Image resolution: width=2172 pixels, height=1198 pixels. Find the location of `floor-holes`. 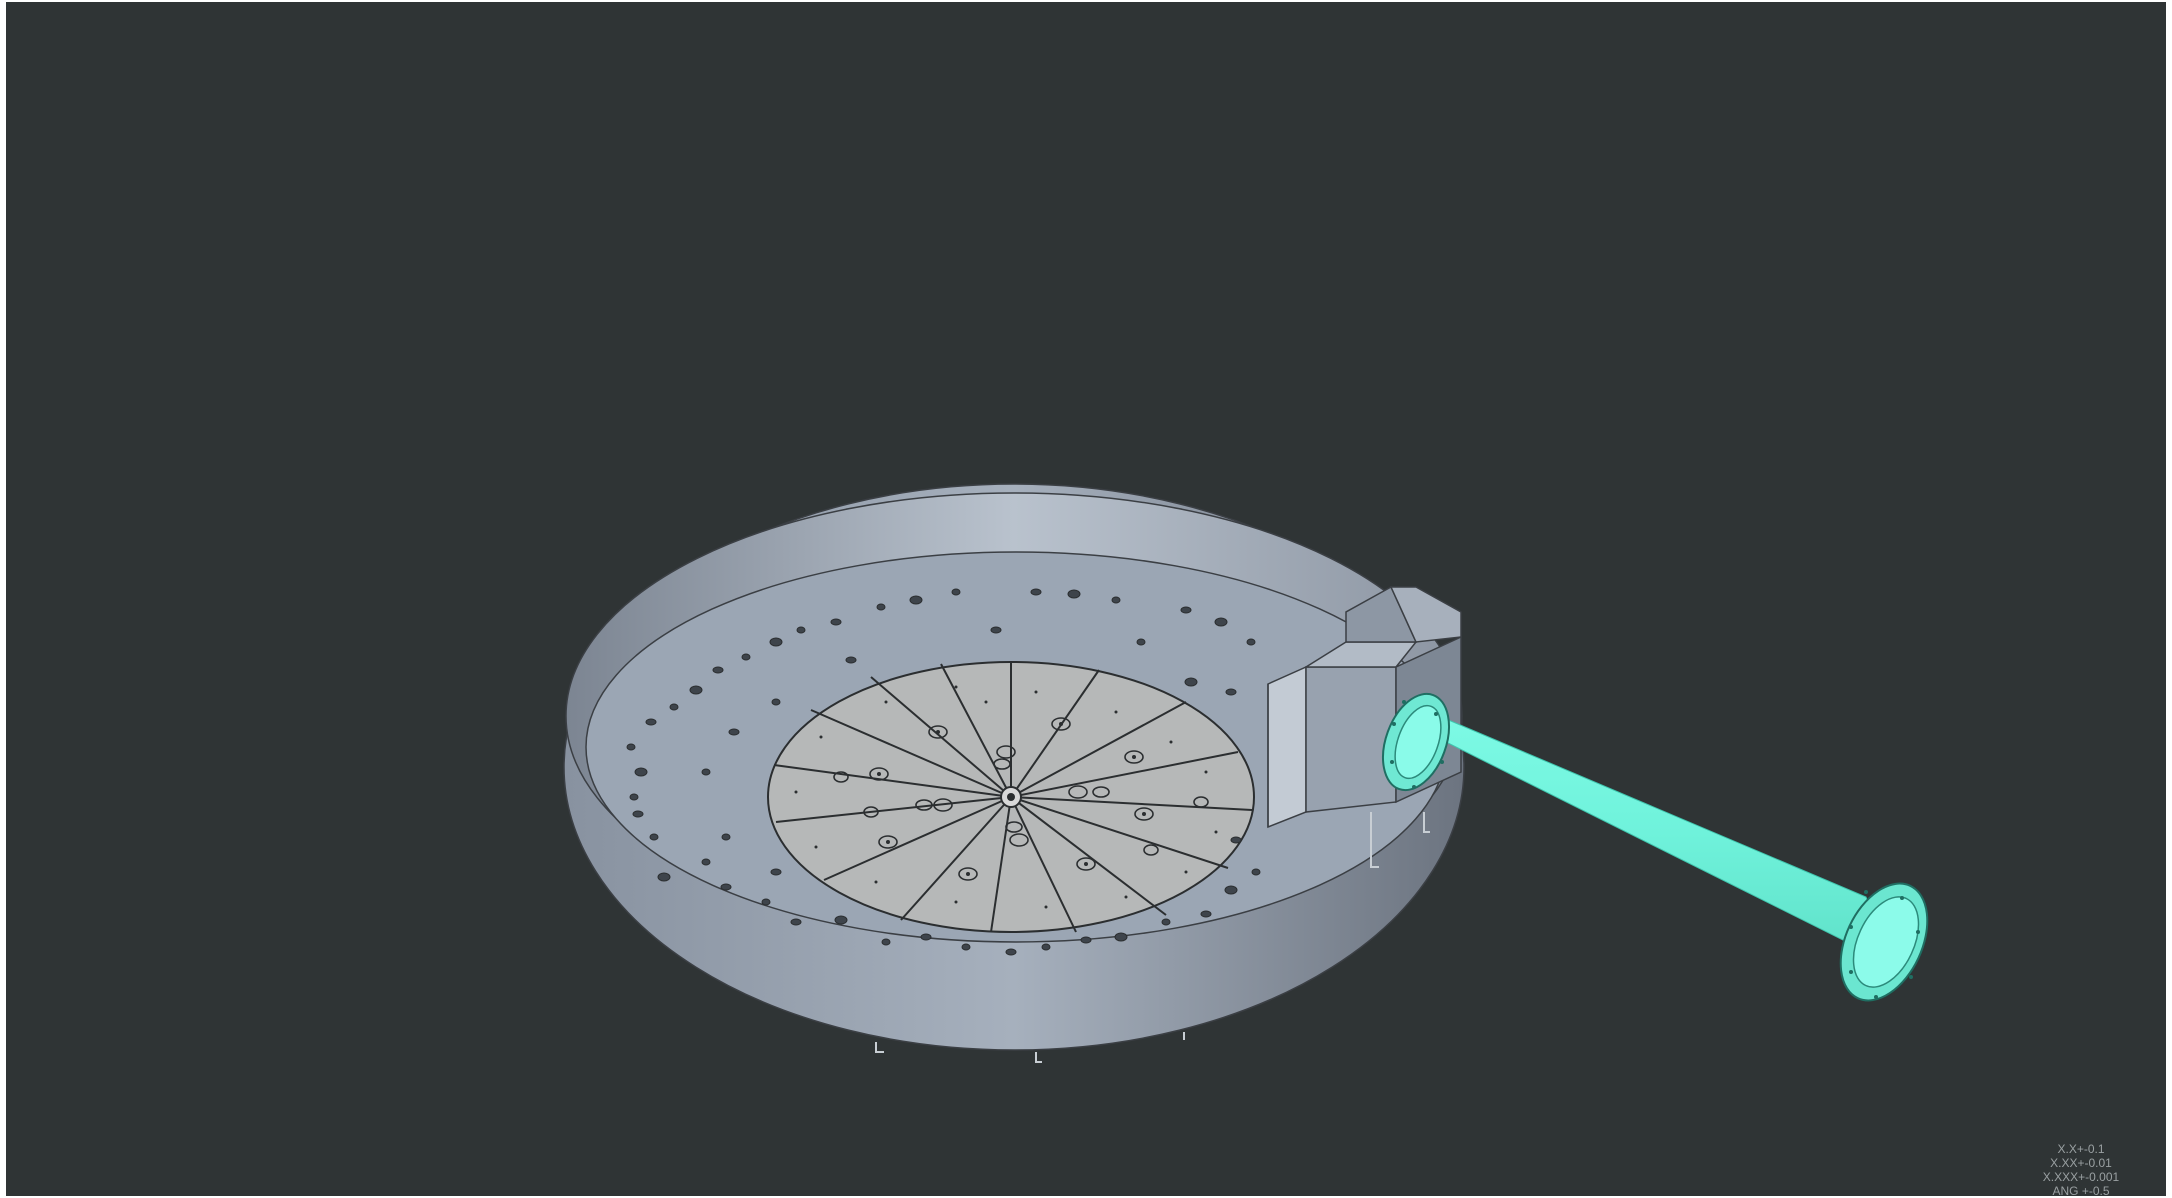

floor-holes is located at coordinates (943, 772).